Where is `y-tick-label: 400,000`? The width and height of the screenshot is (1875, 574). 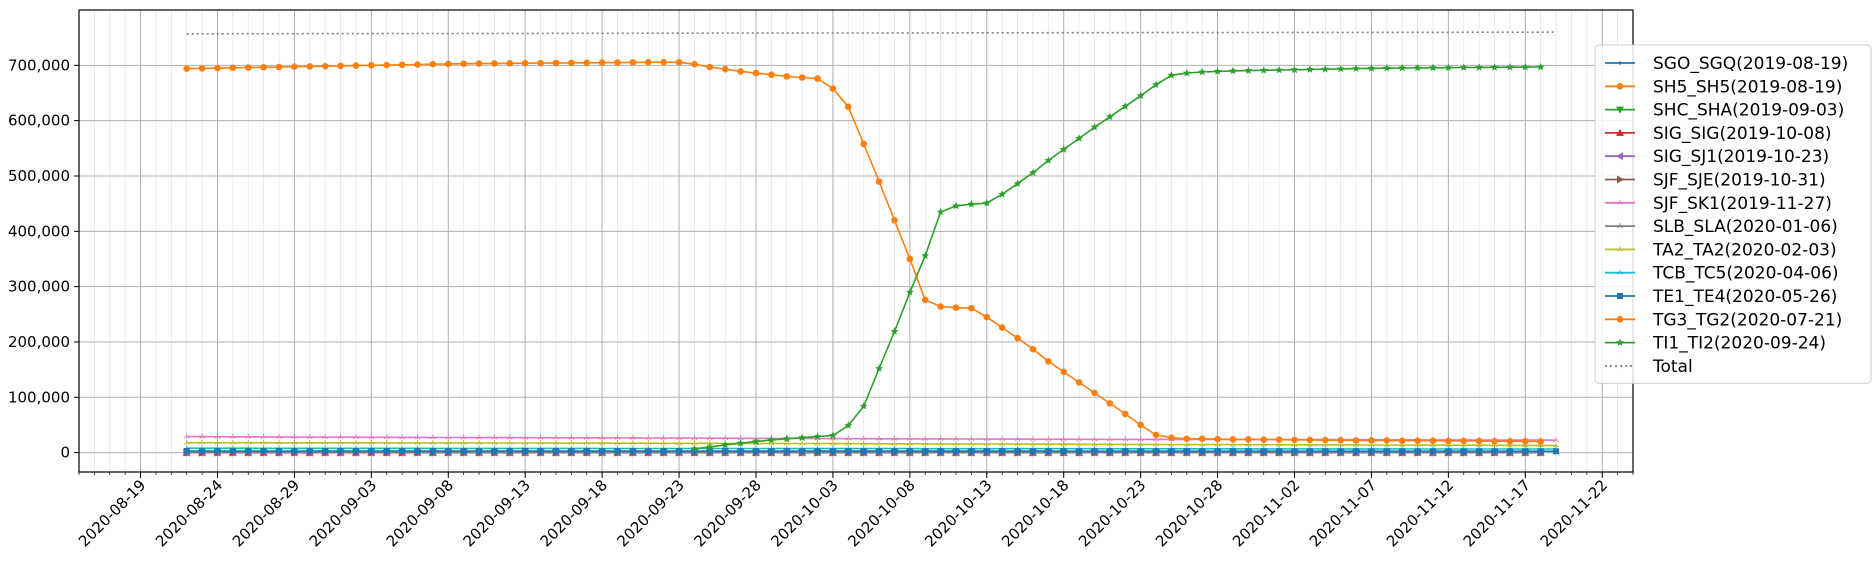
y-tick-label: 400,000 is located at coordinates (39, 231).